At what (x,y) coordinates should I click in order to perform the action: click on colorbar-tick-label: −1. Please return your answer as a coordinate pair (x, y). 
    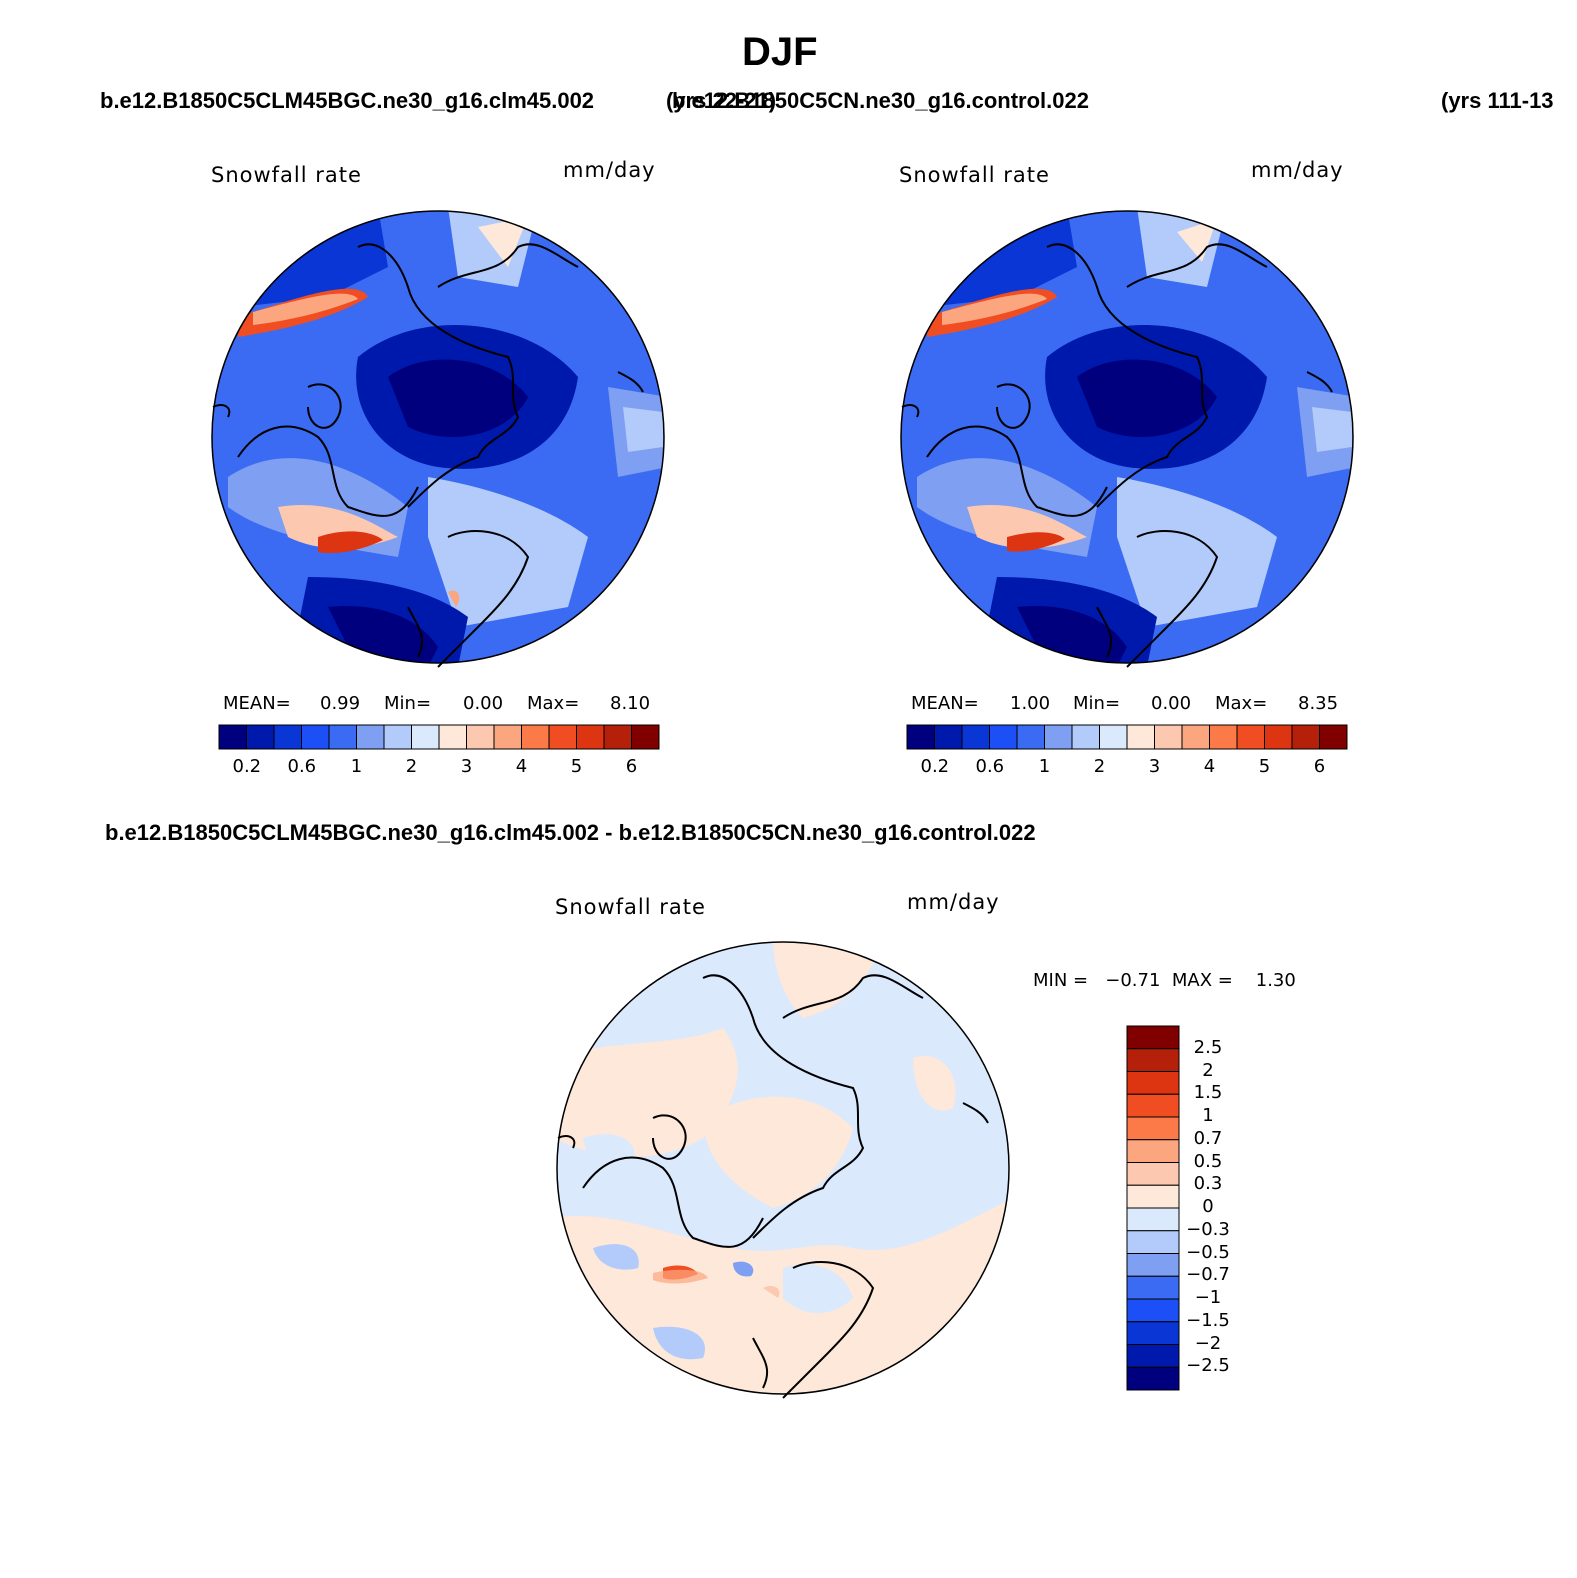
    Looking at the image, I should click on (1208, 1297).